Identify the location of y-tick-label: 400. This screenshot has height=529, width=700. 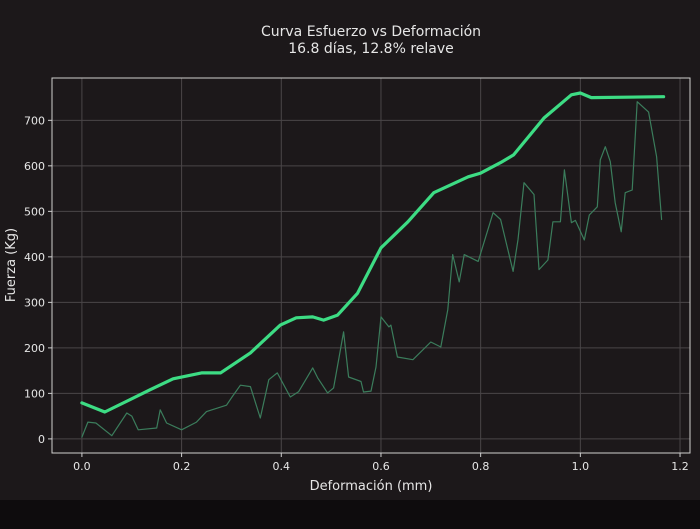
(34, 257).